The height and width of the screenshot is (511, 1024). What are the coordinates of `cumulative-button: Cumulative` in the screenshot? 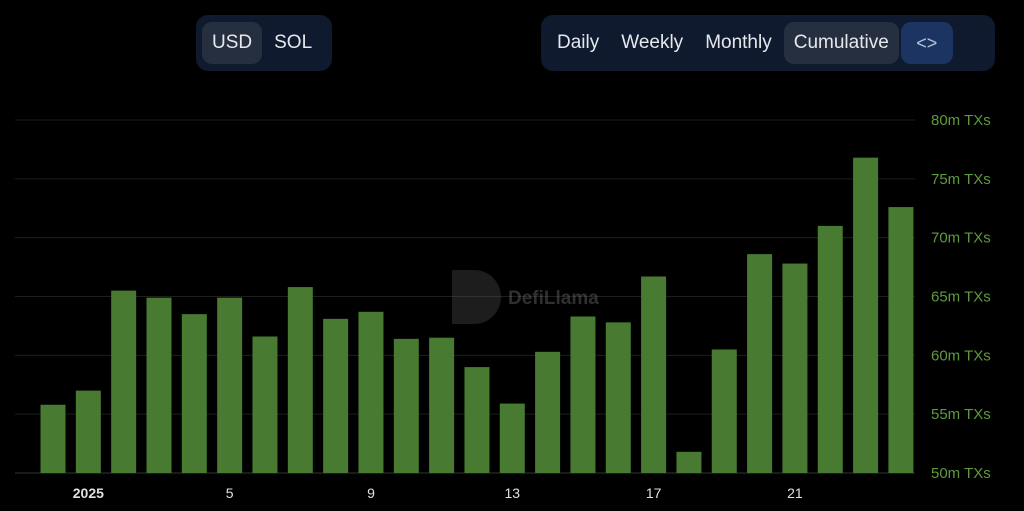 It's located at (841, 43).